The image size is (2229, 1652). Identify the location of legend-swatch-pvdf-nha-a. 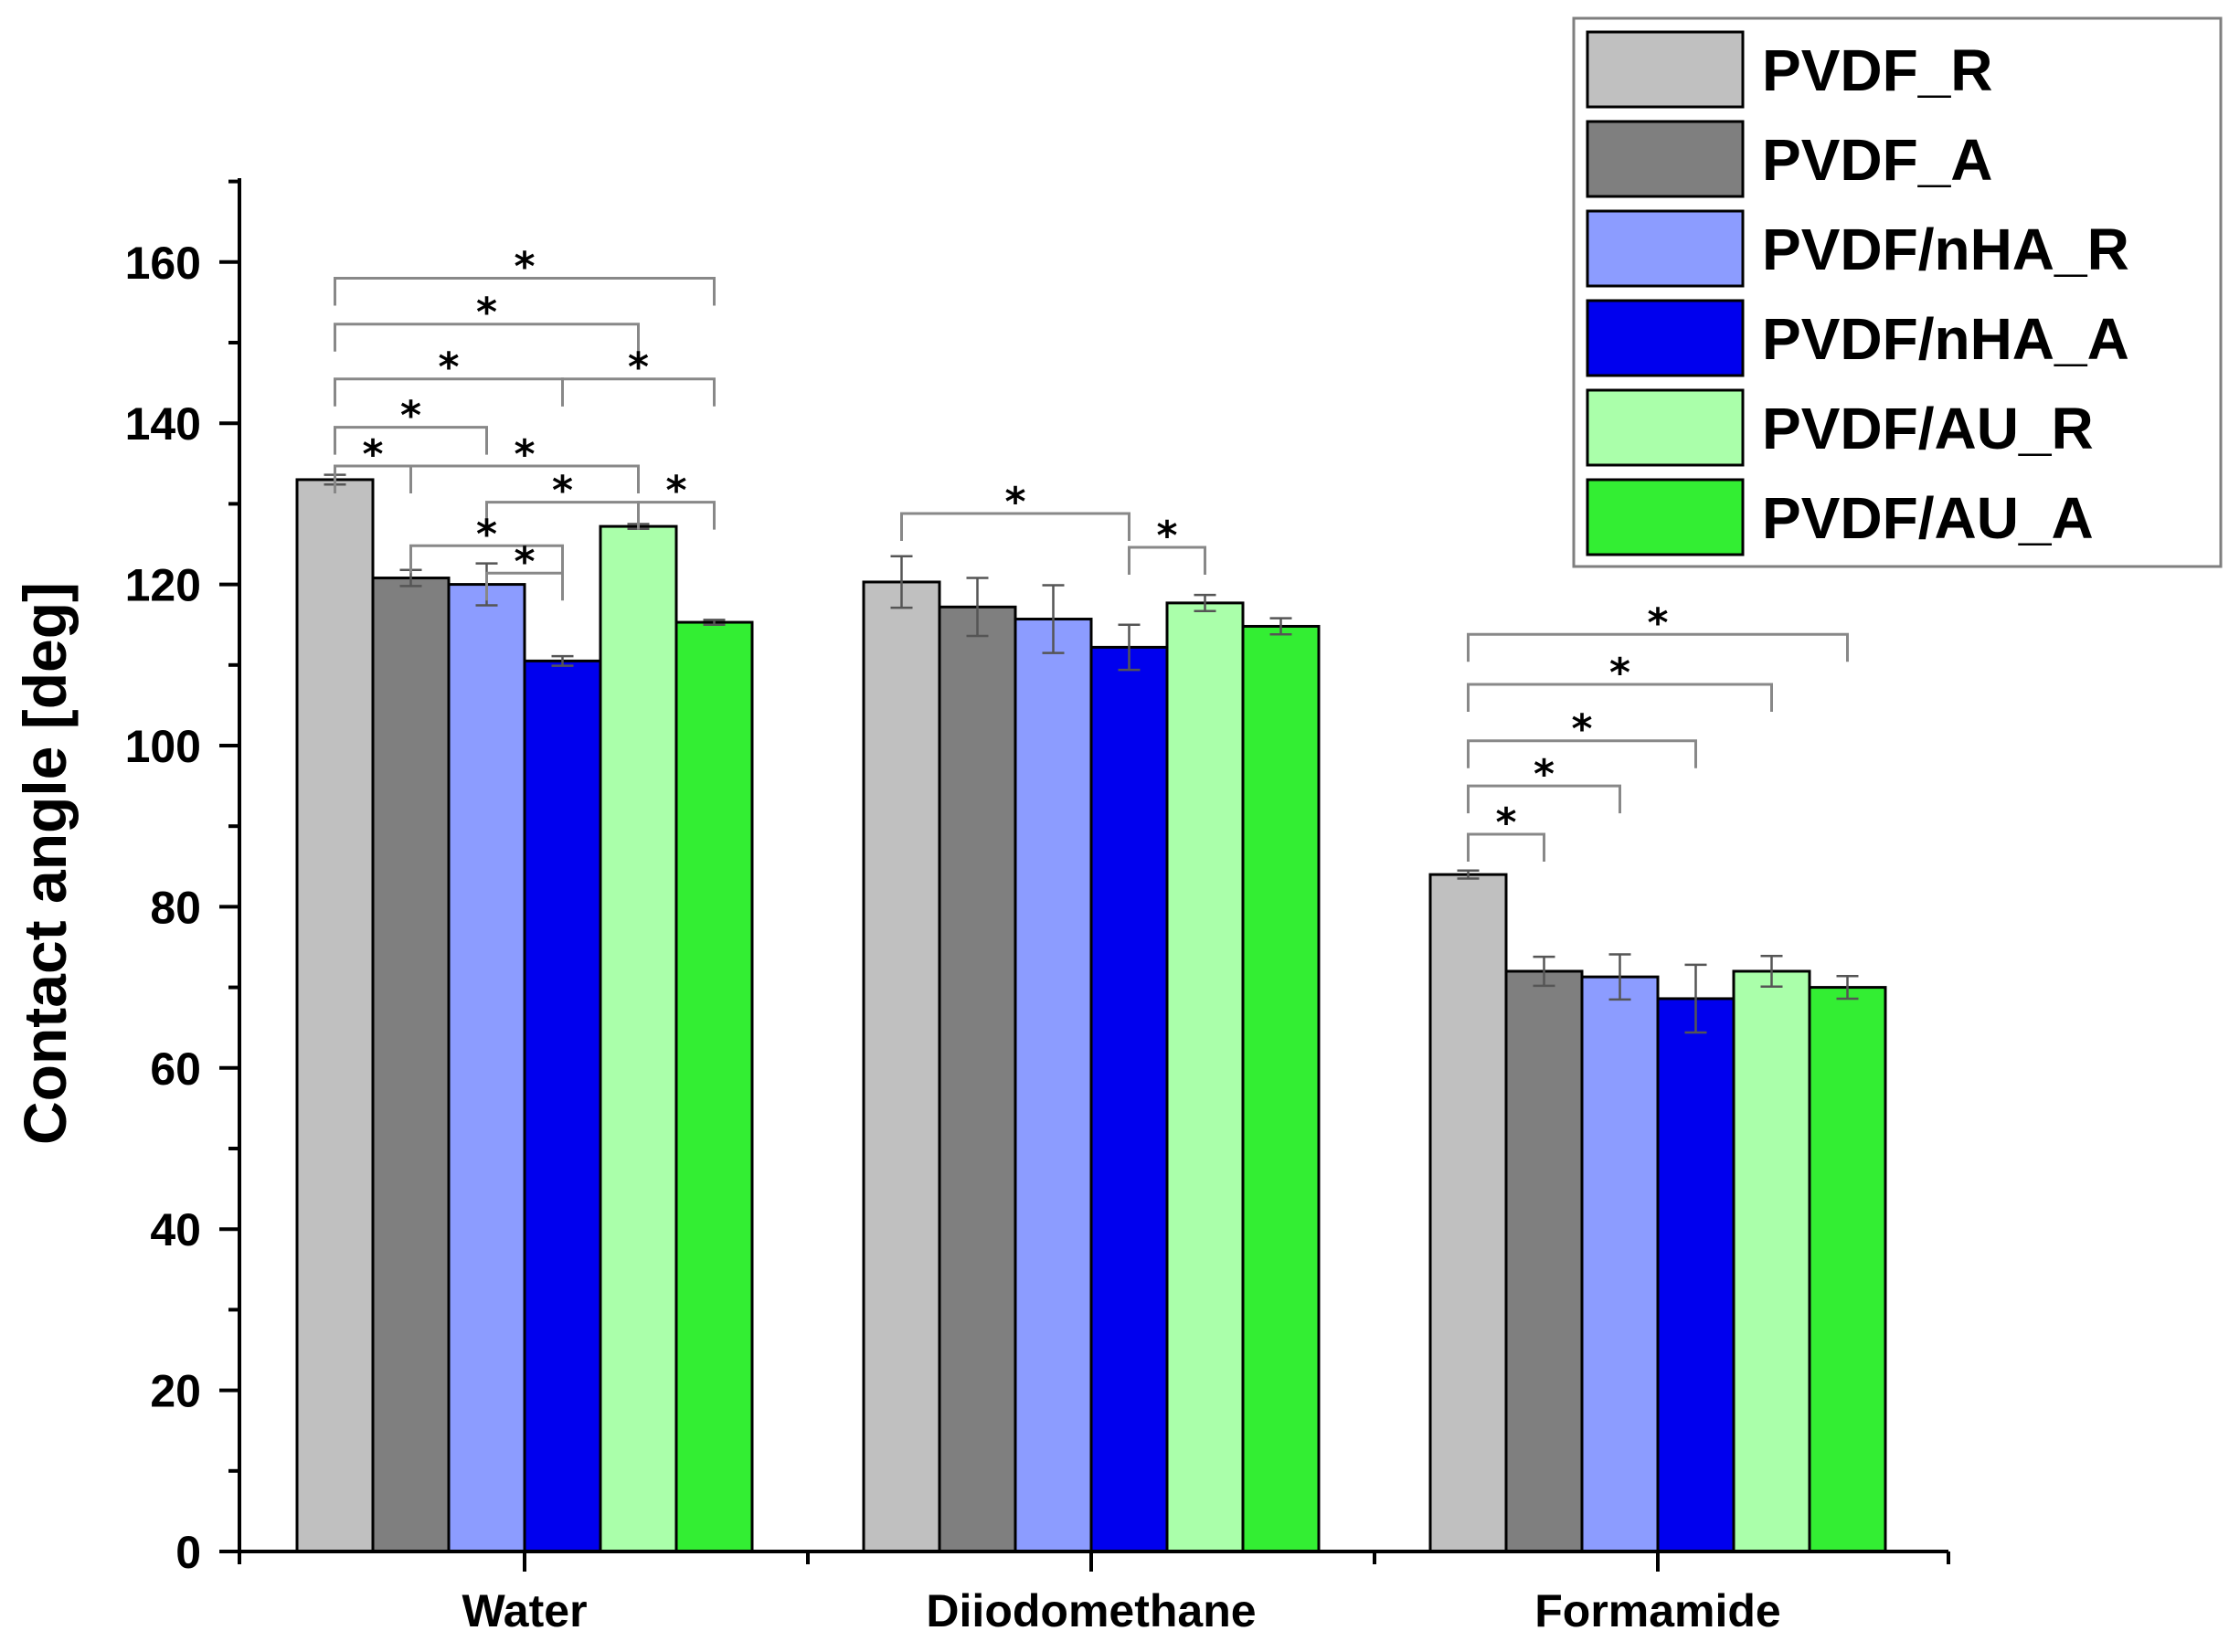
(1665, 338).